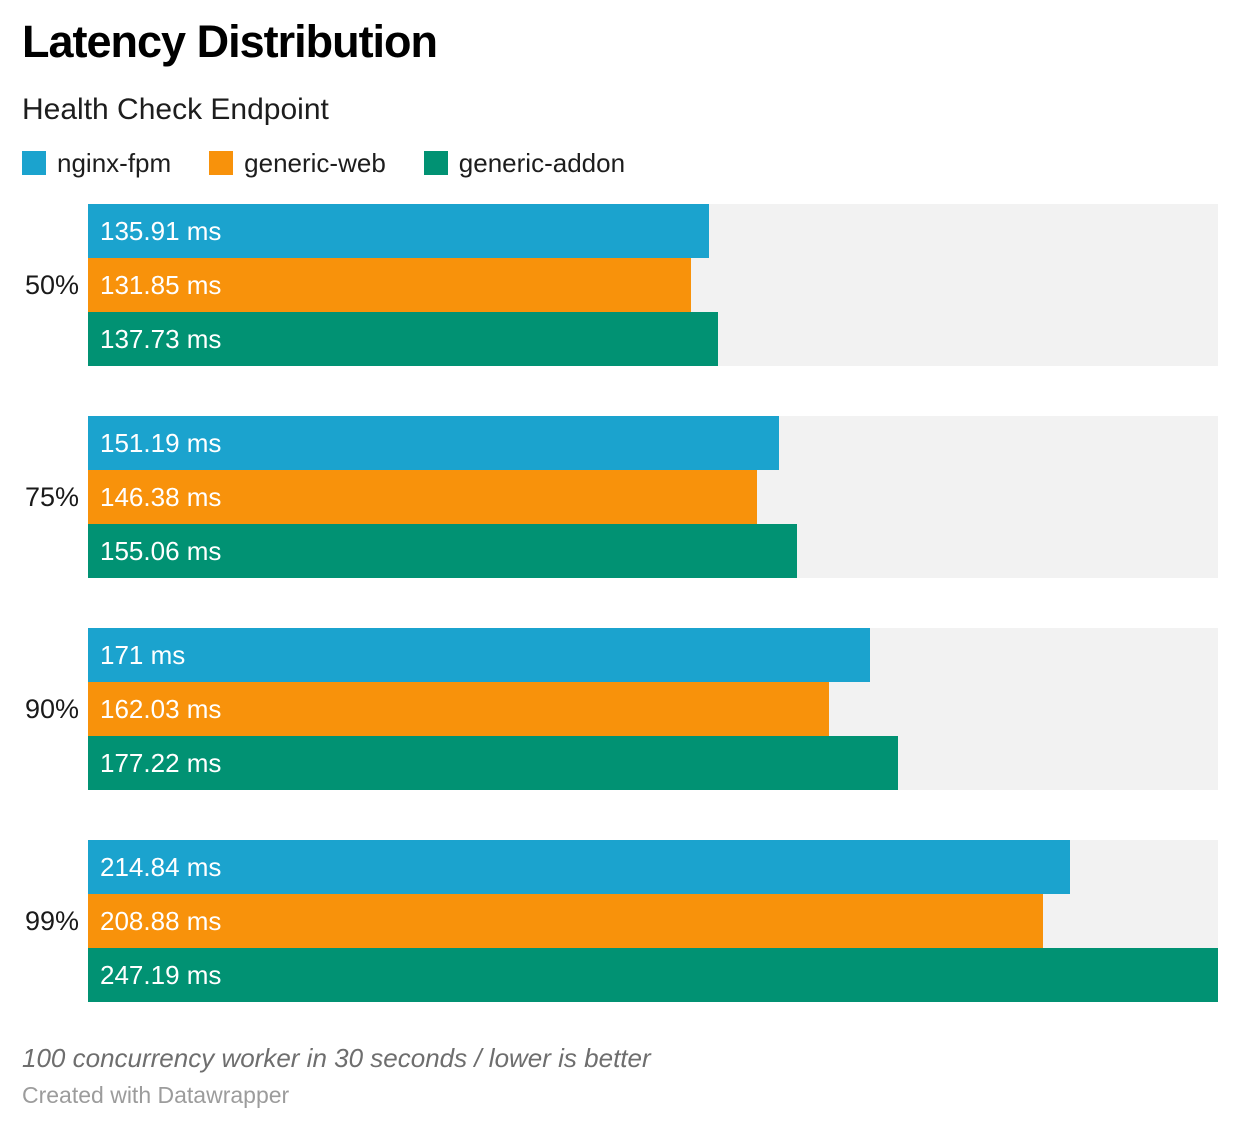 The width and height of the screenshot is (1240, 1126). Describe the element at coordinates (315, 163) in the screenshot. I see `legend-label: generic-web` at that location.